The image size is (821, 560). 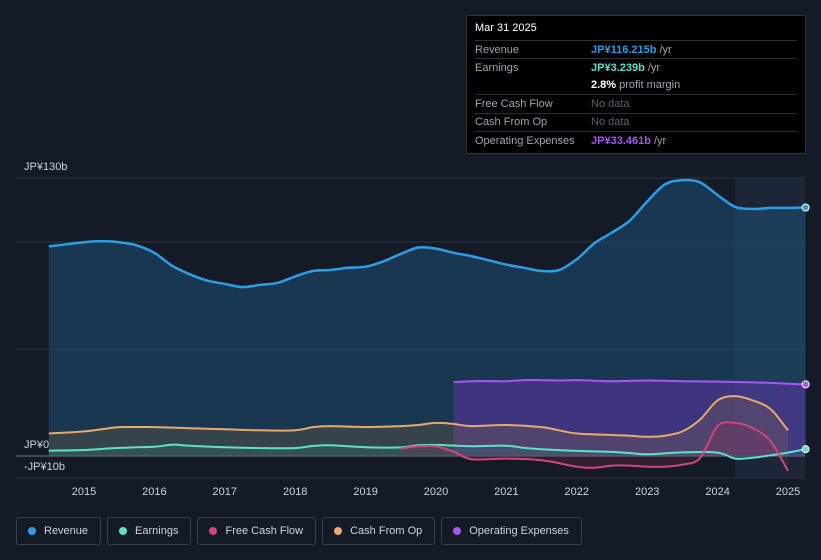 What do you see at coordinates (497, 68) in the screenshot?
I see `tooltip-label: Earnings` at bounding box center [497, 68].